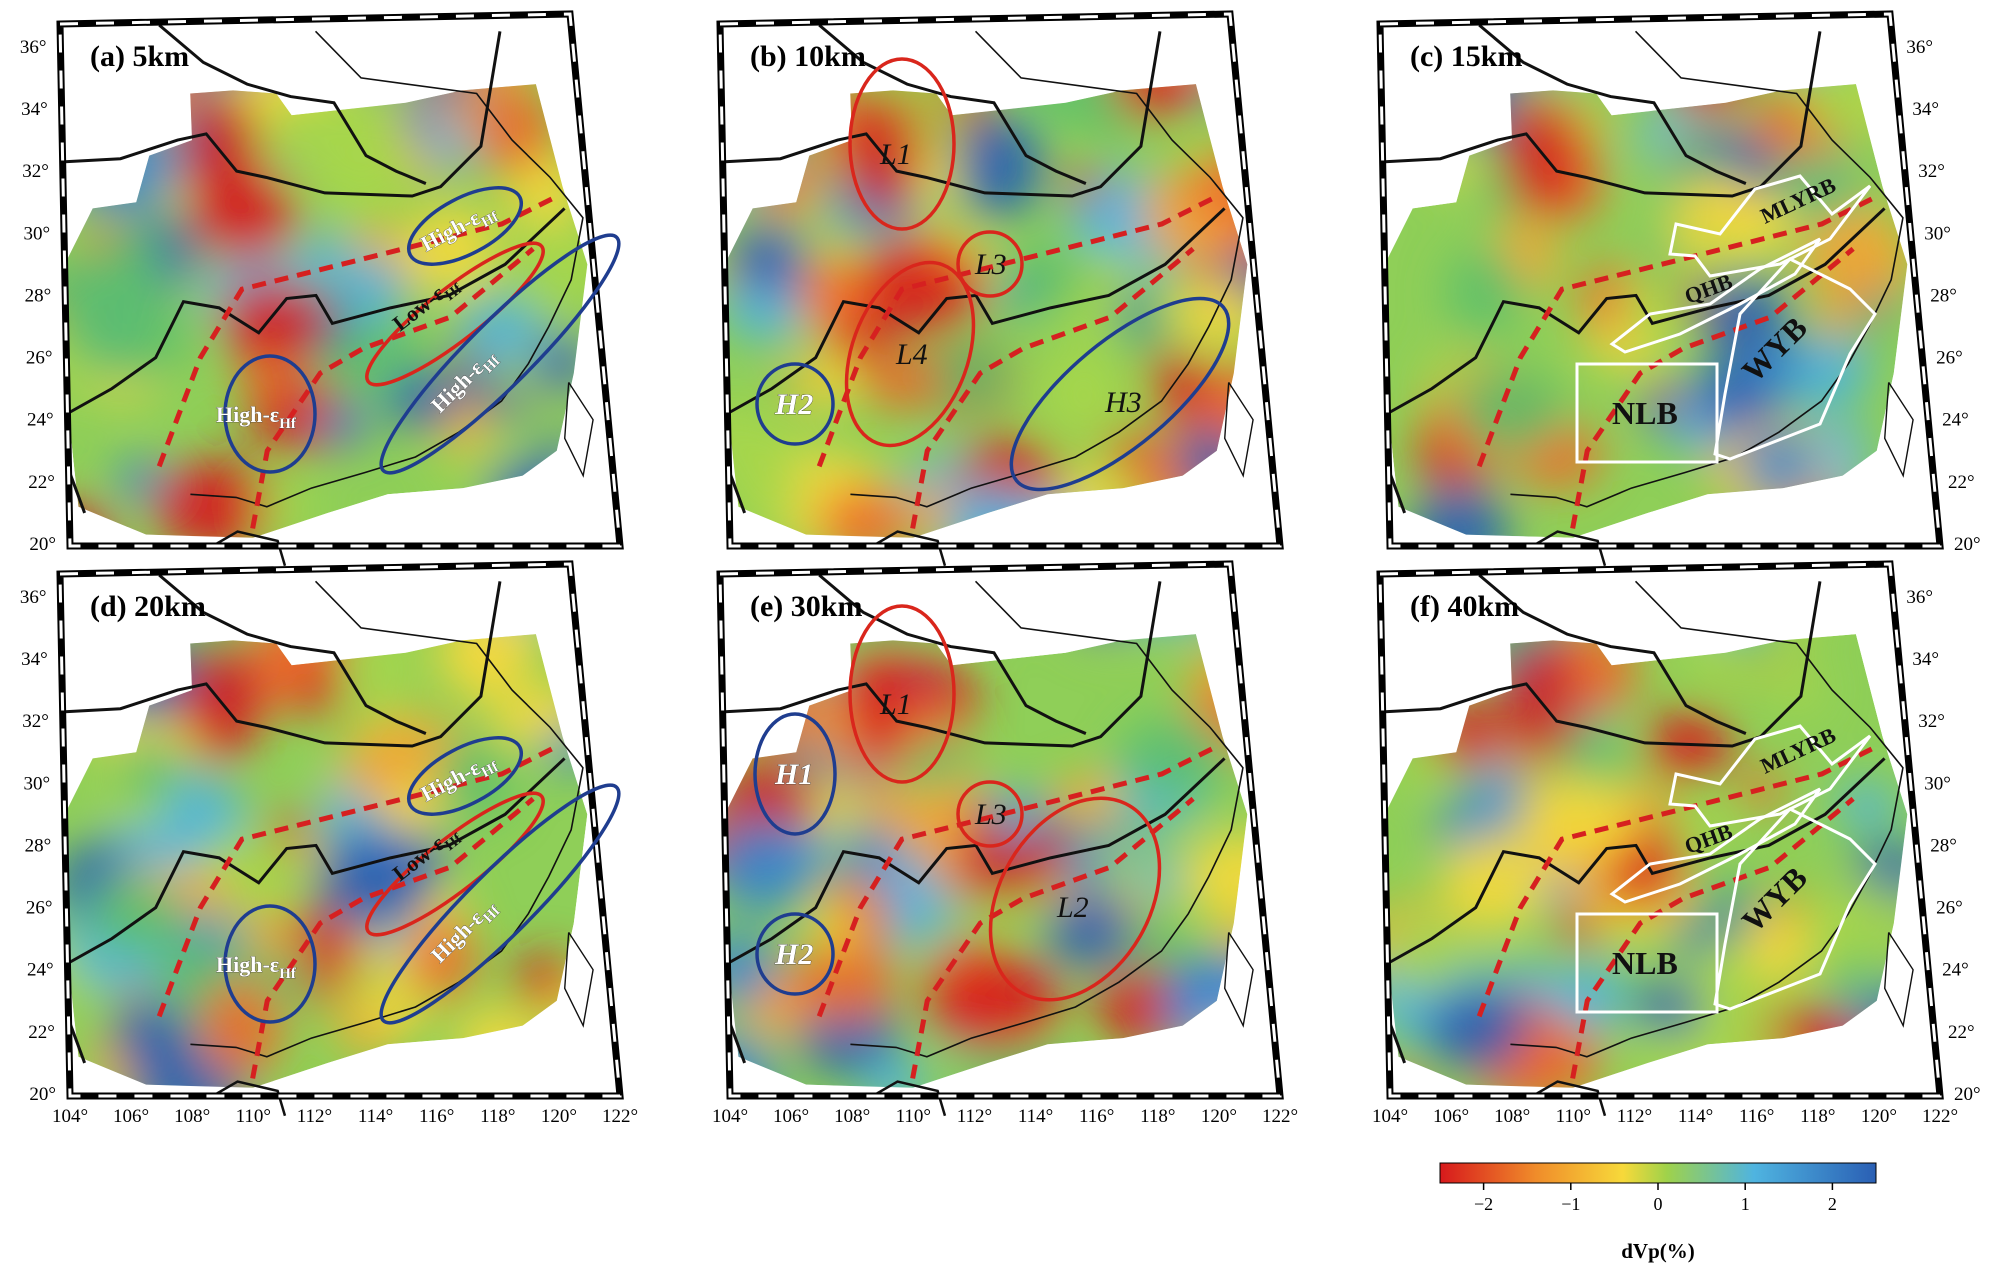 This screenshot has width=1990, height=1270. Describe the element at coordinates (1961, 1032) in the screenshot. I see `lat-tick-label: 22°` at that location.